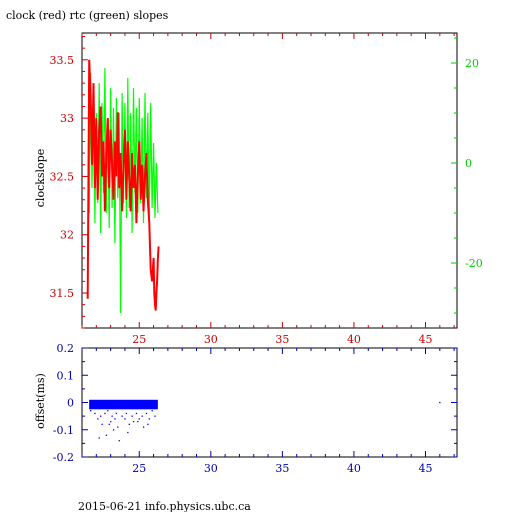 Image resolution: width=512 pixels, height=512 pixels. Describe the element at coordinates (139, 339) in the screenshot. I see `top-x-tick-label: 25` at that location.